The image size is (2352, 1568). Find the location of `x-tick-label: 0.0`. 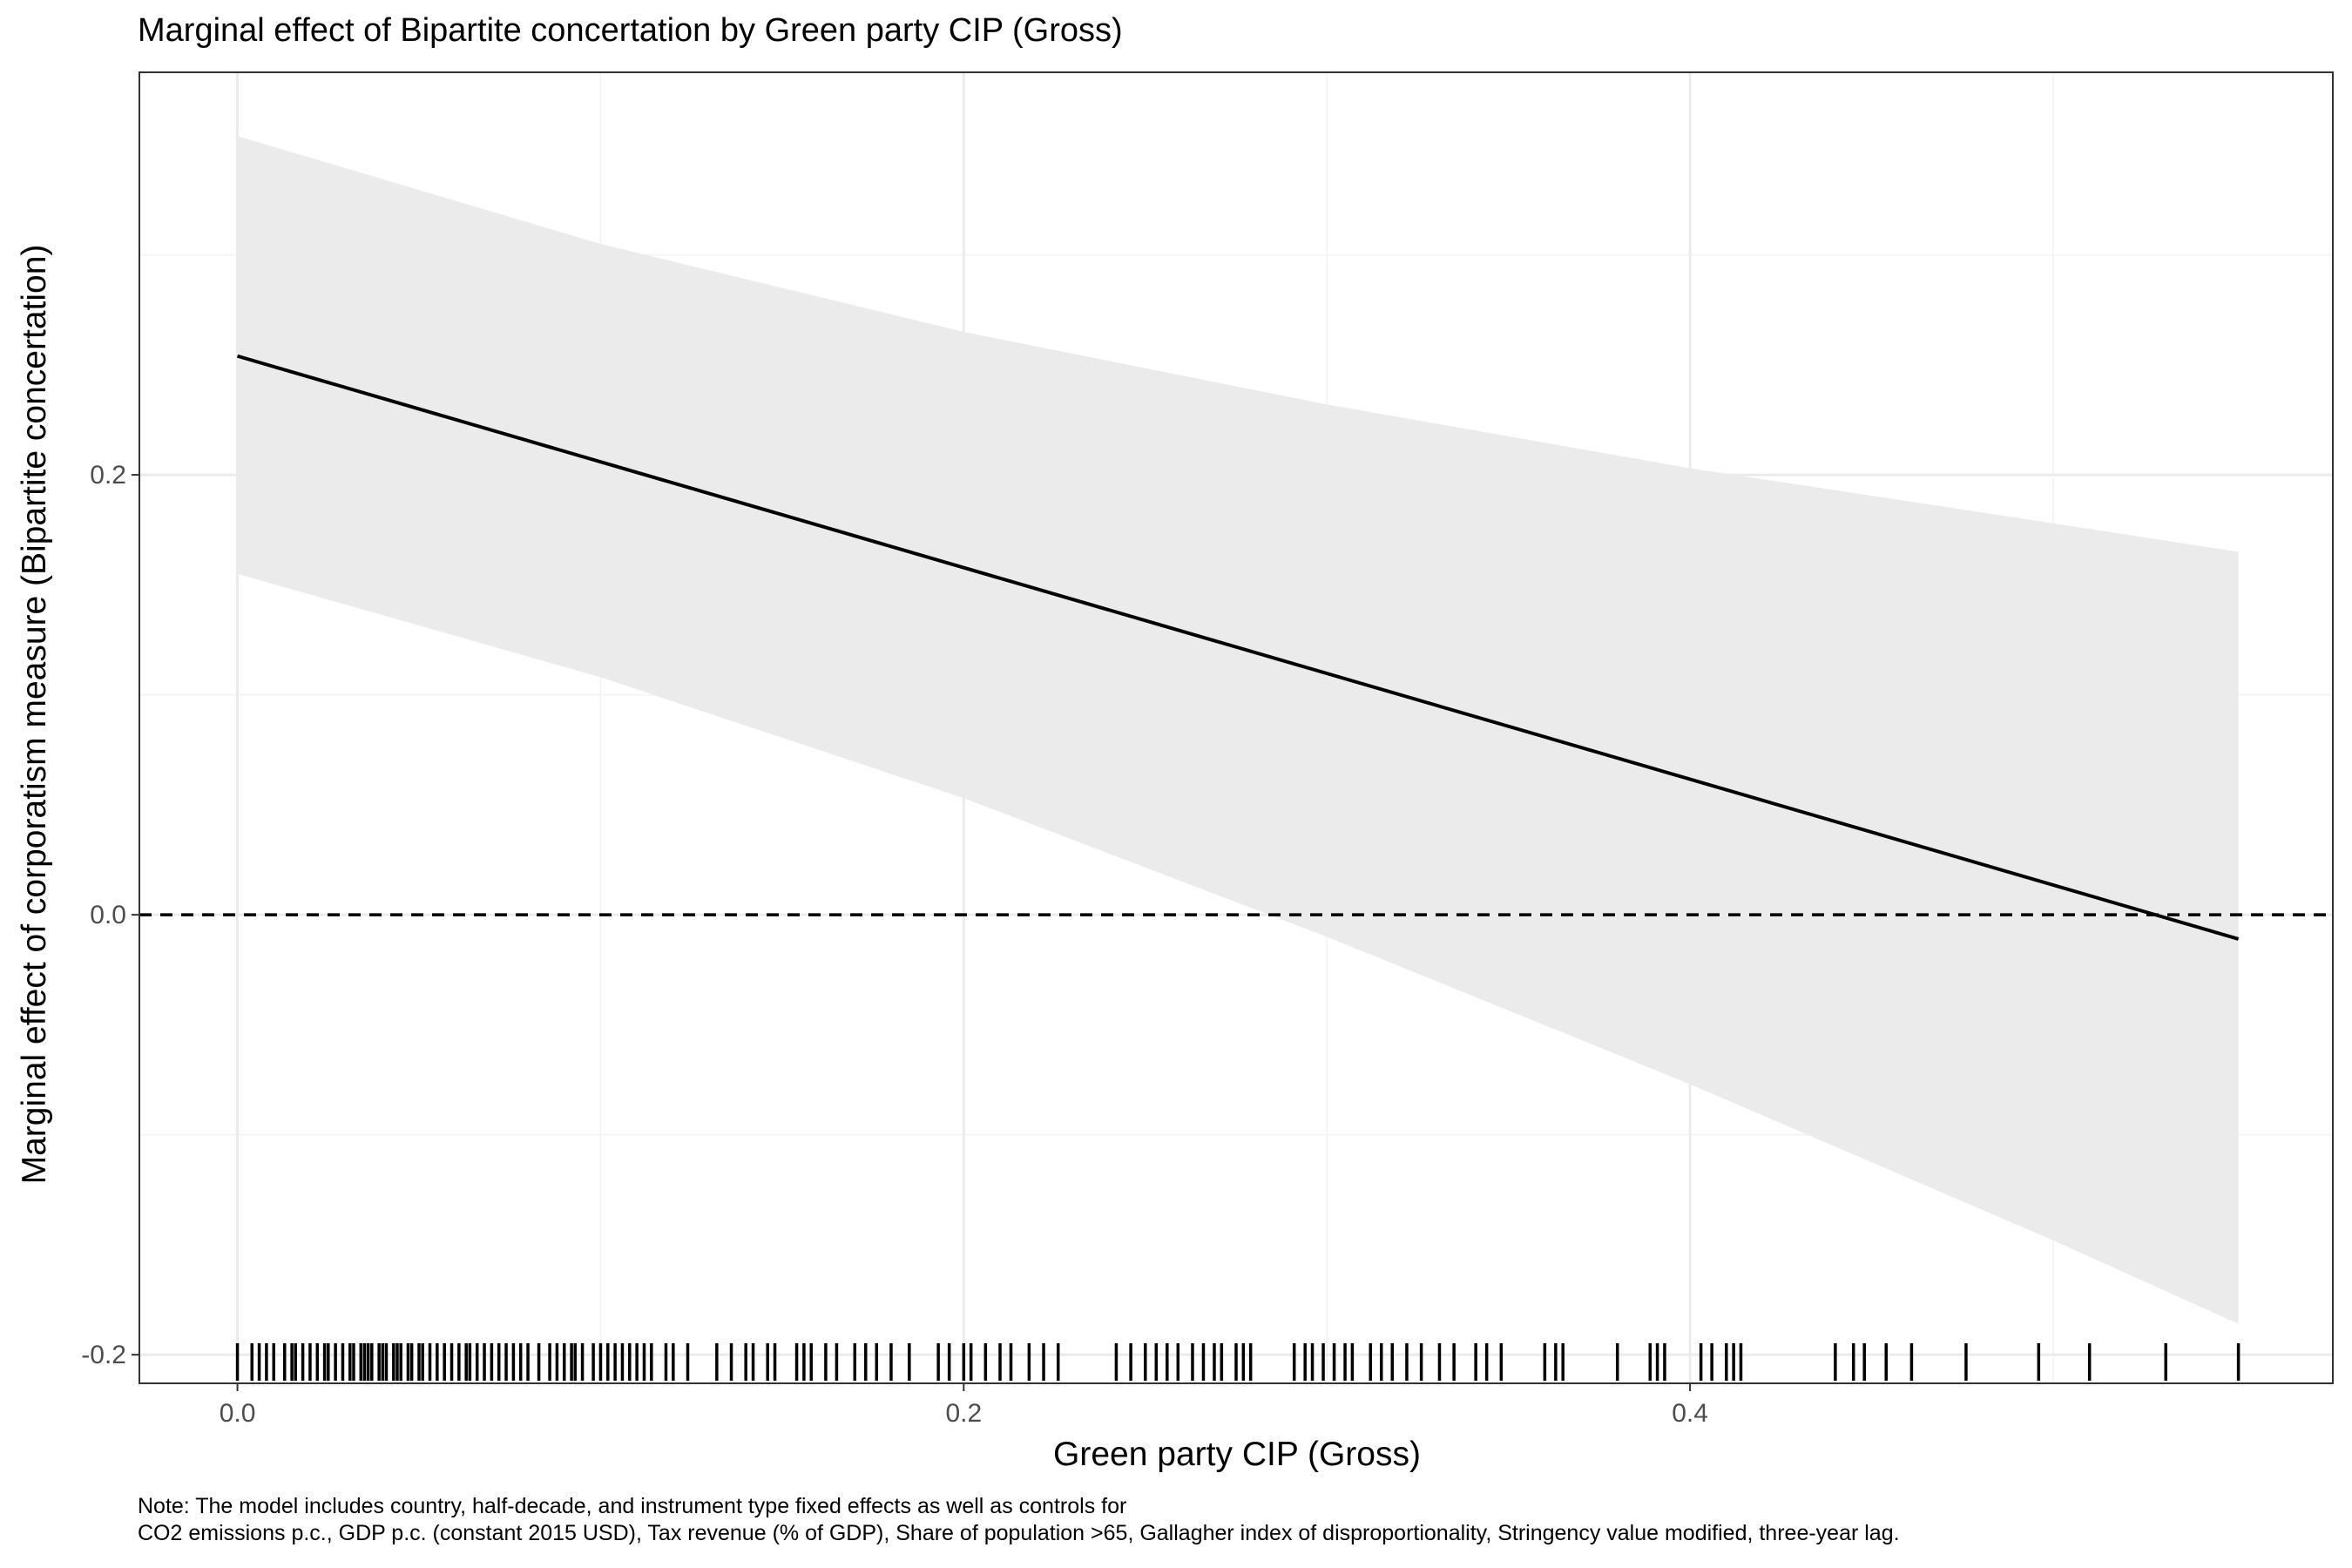

x-tick-label: 0.0 is located at coordinates (238, 1413).